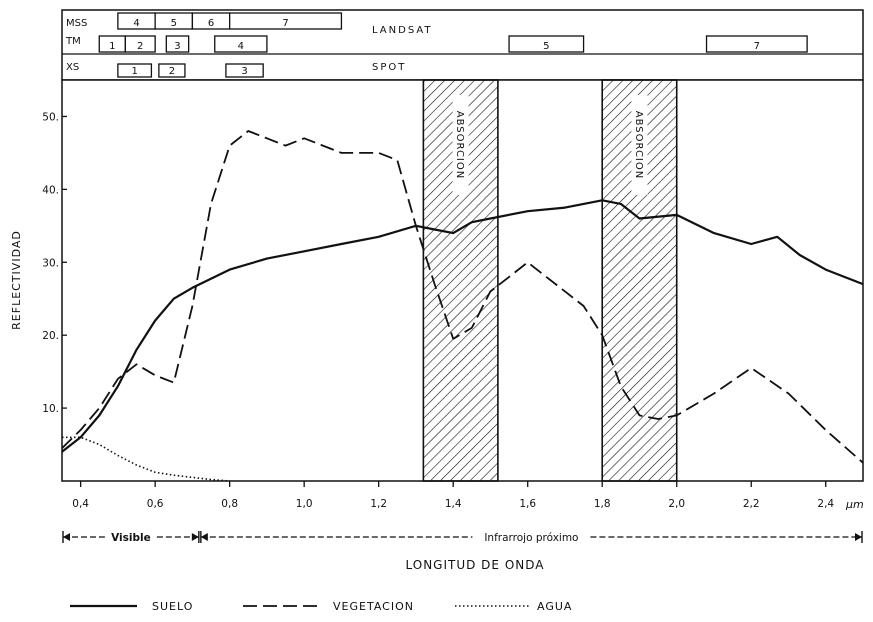  I want to click on region-label-1: Visible, so click(131, 538).